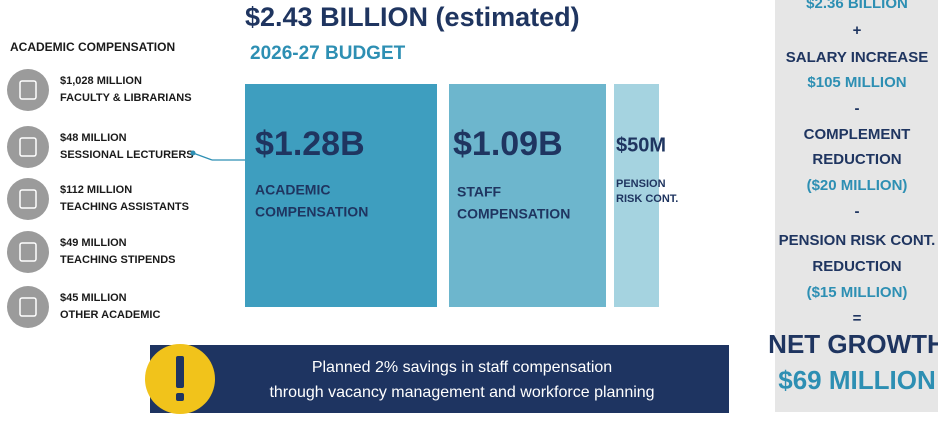 This screenshot has width=938, height=427. Describe the element at coordinates (853, 344) in the screenshot. I see `summary-line: NET GROWTH` at that location.